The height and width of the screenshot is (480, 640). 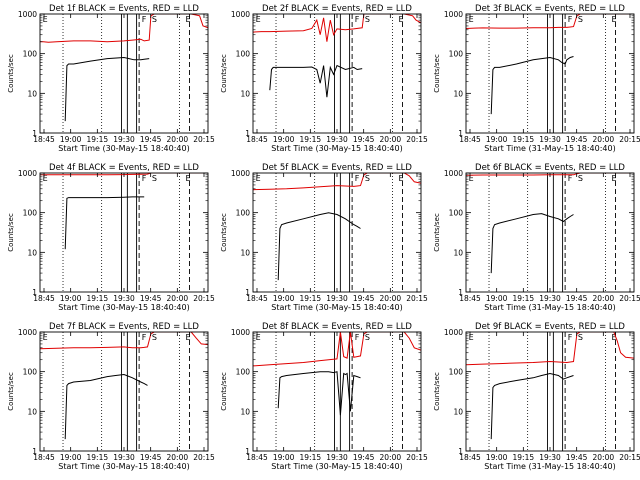 What do you see at coordinates (124, 9) in the screenshot?
I see `panel-title: Det 1f BLACK = Events, RED = LLD` at bounding box center [124, 9].